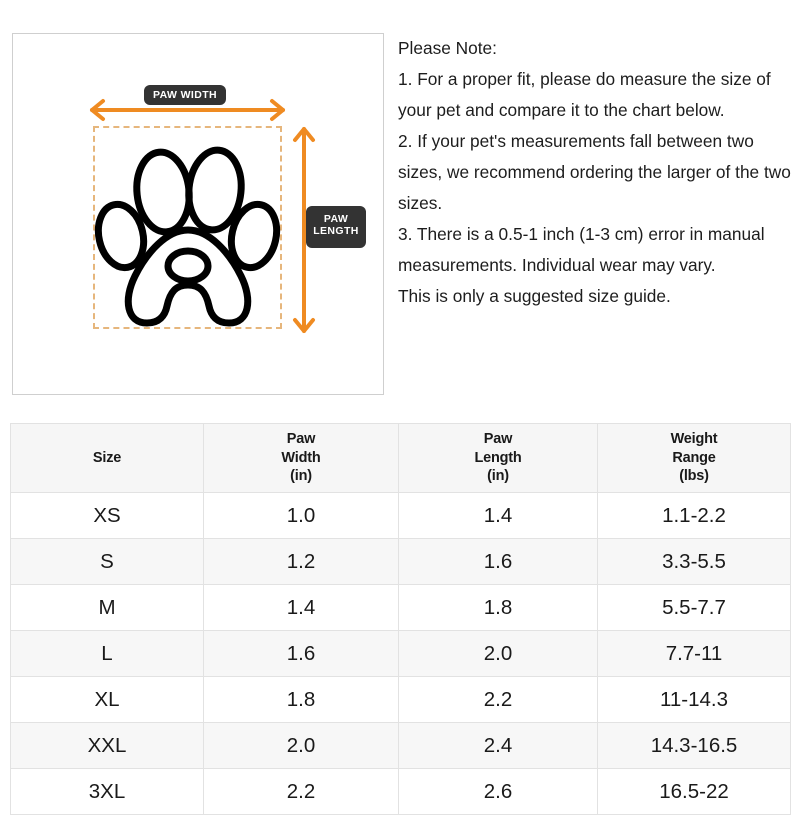 The image size is (800, 815). Describe the element at coordinates (301, 476) in the screenshot. I see `column-header-paw-width-line3: (in)` at that location.